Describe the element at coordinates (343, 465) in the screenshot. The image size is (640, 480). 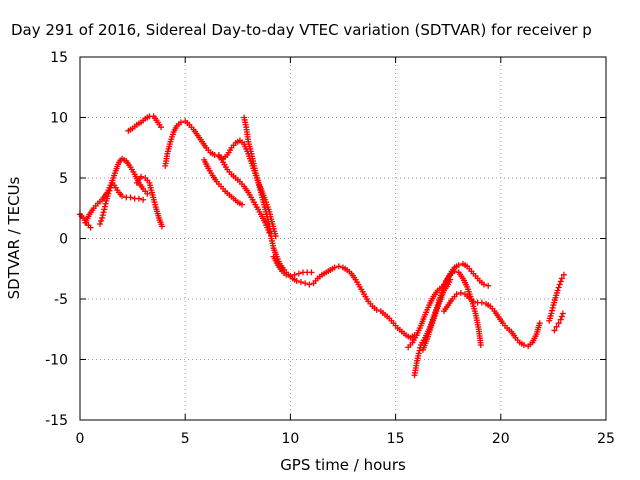
I see `x-axis-label: GPS time / hours` at that location.